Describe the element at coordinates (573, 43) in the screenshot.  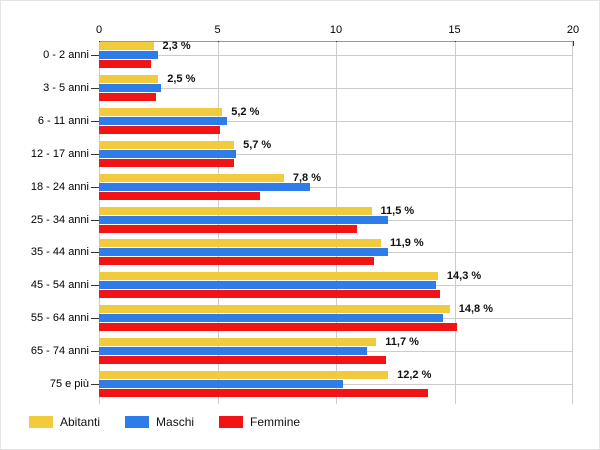
I see `x-axis-tick` at that location.